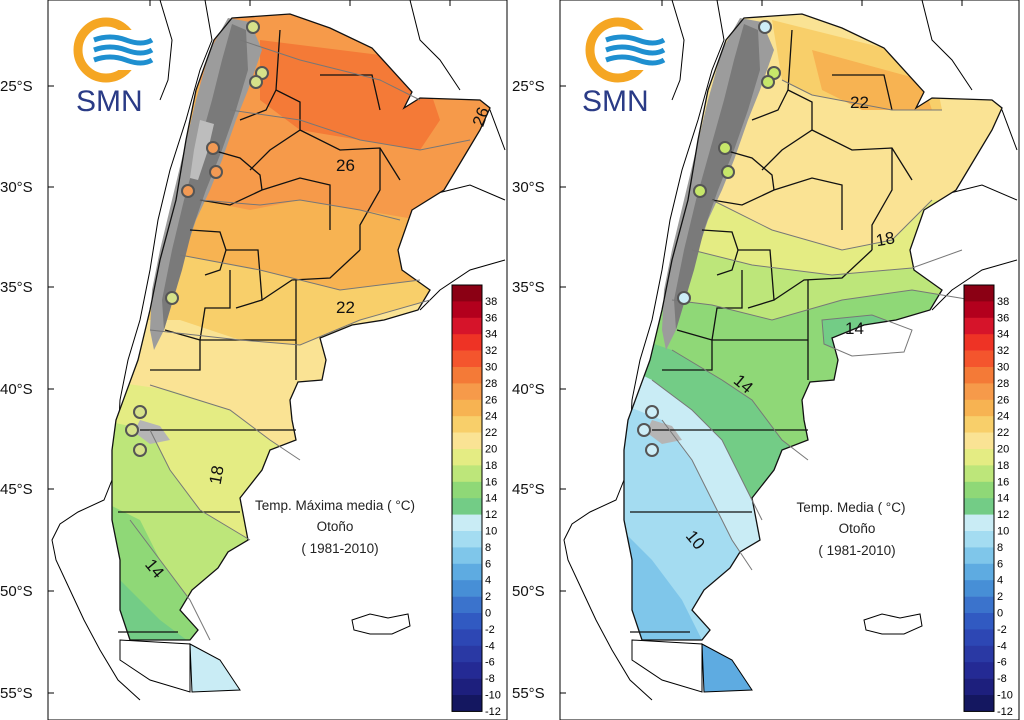 This screenshot has height=720, width=1024. Describe the element at coordinates (857, 528) in the screenshot. I see `map-season: Otoño` at that location.